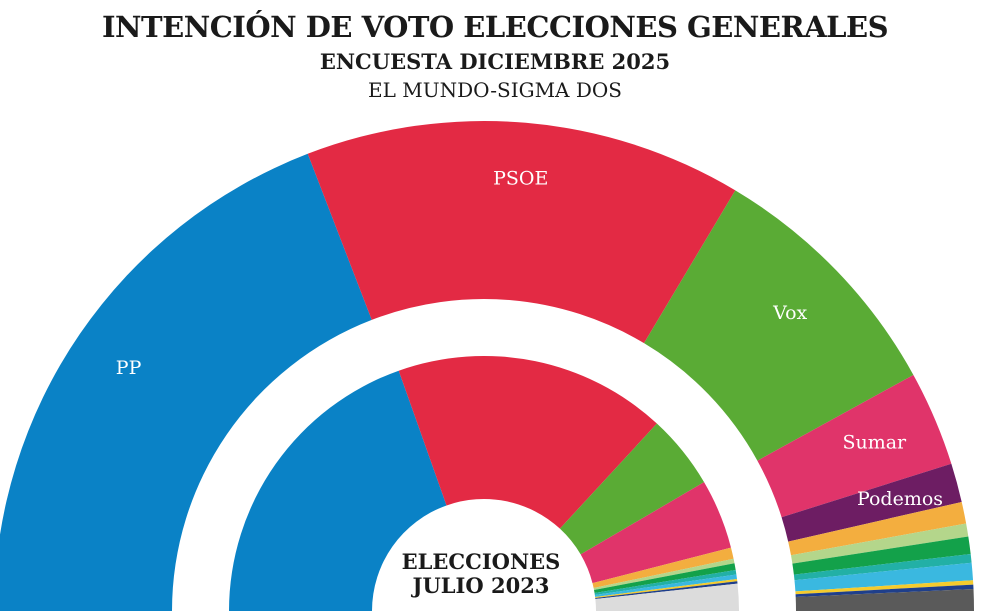  I want to click on chart-source: EL MUNDO-SIGMA DOS, so click(495, 90).